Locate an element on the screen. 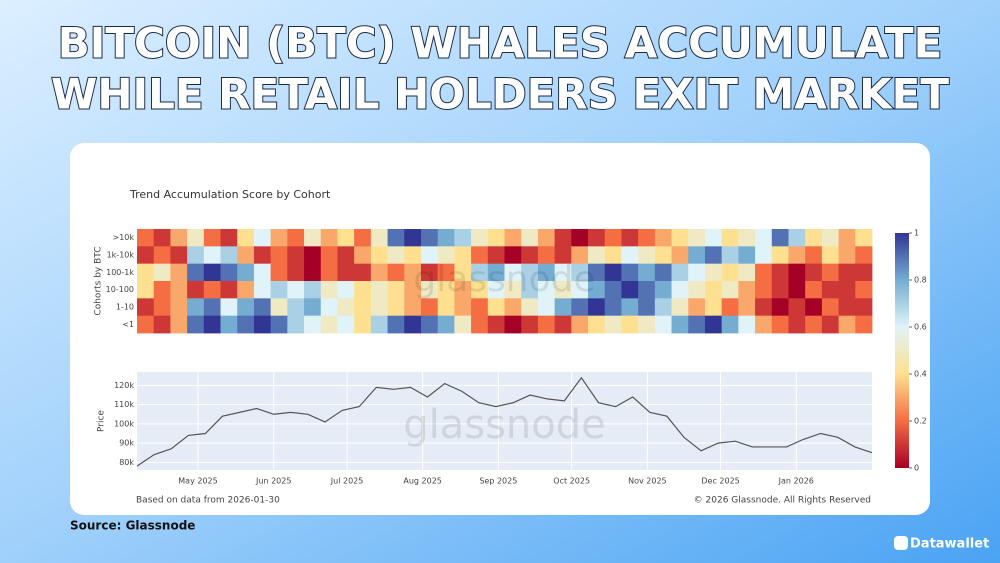 The image size is (1000, 563). headline: BITCOIN (BTC) WHALES ACCUMULATE is located at coordinates (500, 43).